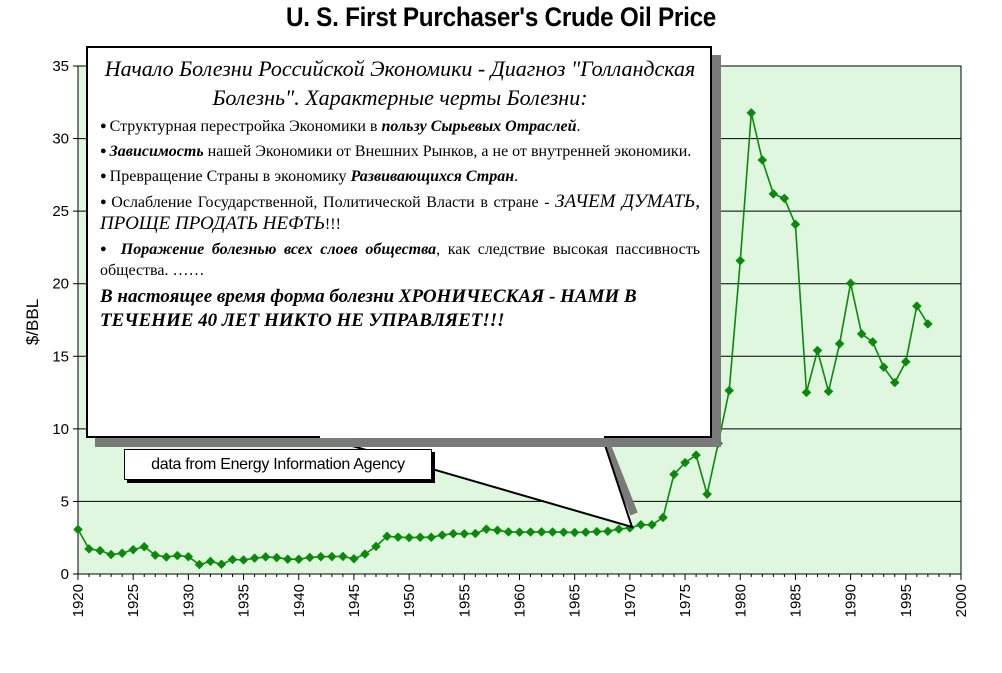  I want to click on x-tick-label: 1980, so click(740, 600).